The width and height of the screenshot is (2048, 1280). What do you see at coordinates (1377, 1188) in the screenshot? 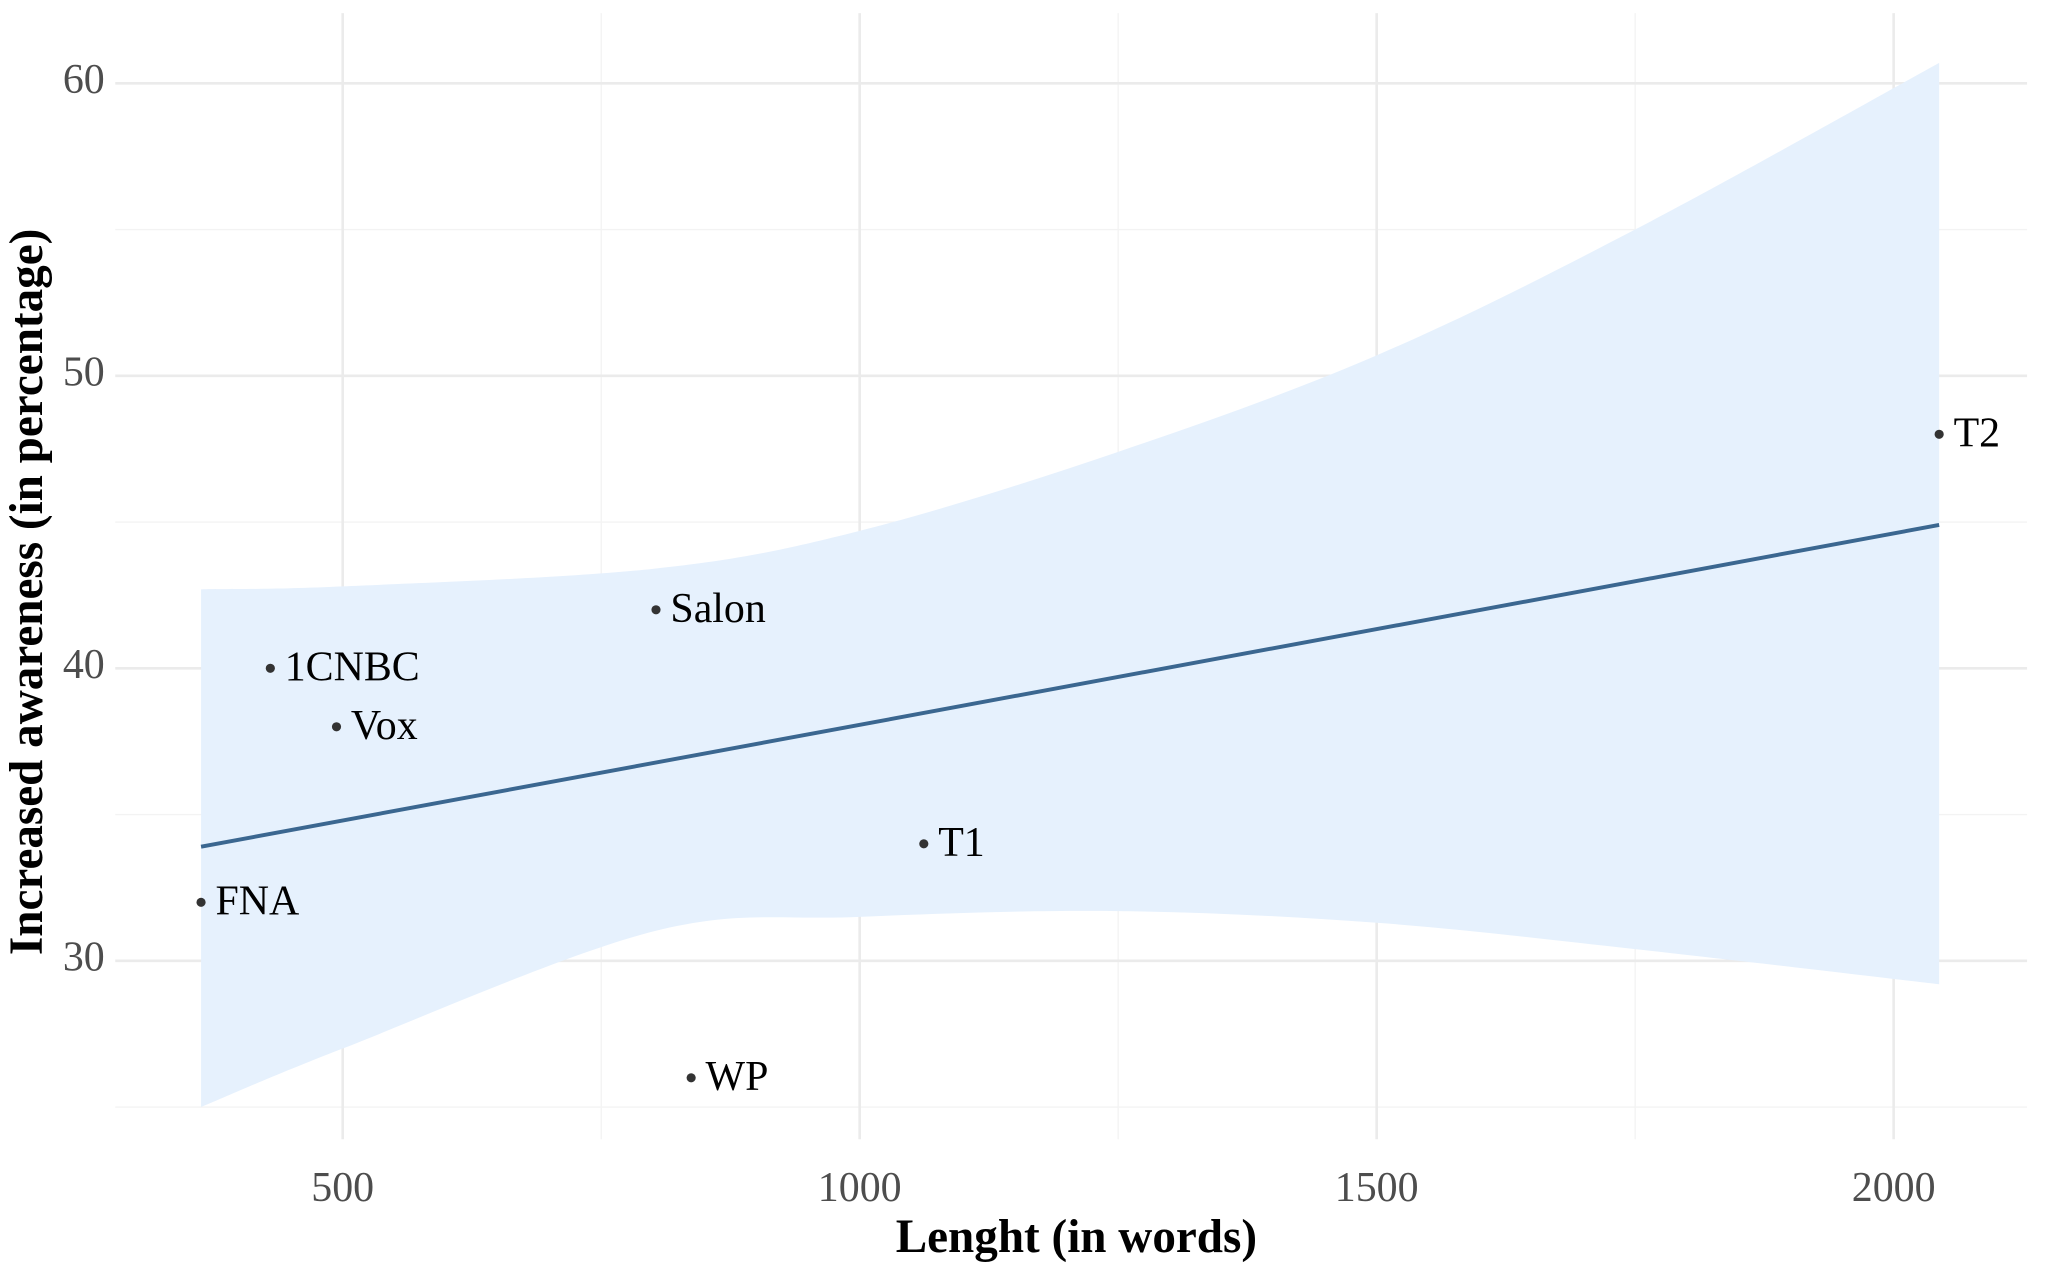
I see `x-tick-label: 1500` at bounding box center [1377, 1188].